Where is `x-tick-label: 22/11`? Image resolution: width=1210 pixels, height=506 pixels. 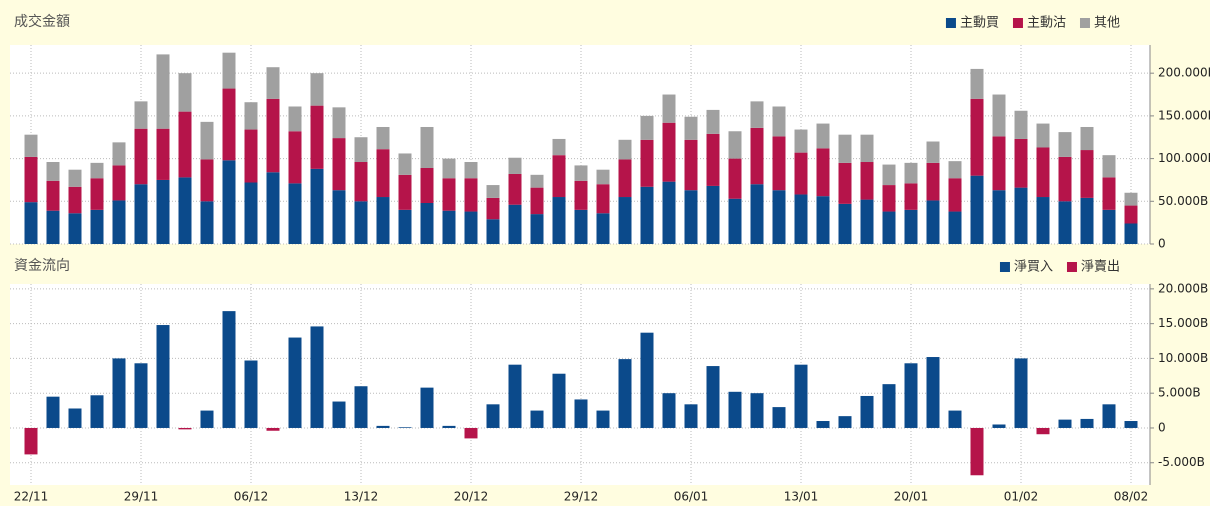
x-tick-label: 22/11 is located at coordinates (31, 497).